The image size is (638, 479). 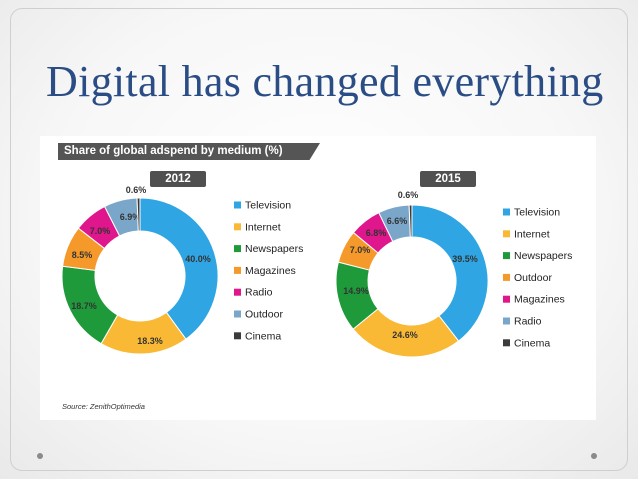 What do you see at coordinates (189, 151) in the screenshot?
I see `panel-title: Share of global adspend by medium (%)` at bounding box center [189, 151].